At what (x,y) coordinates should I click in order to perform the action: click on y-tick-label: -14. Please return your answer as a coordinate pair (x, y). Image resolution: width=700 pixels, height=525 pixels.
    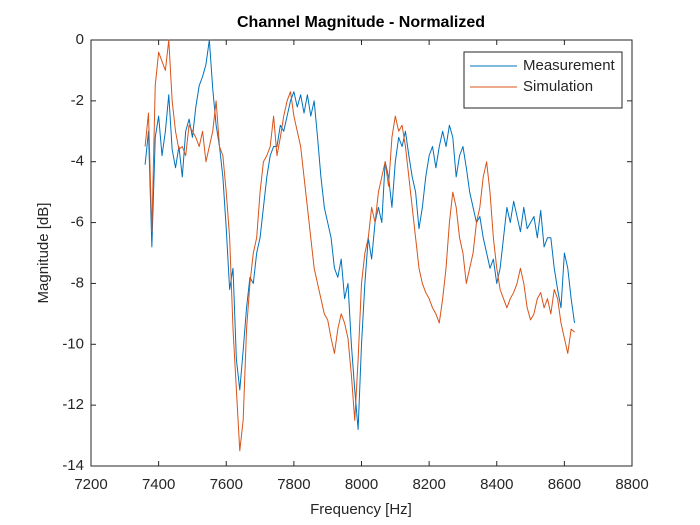
    Looking at the image, I should click on (73, 465).